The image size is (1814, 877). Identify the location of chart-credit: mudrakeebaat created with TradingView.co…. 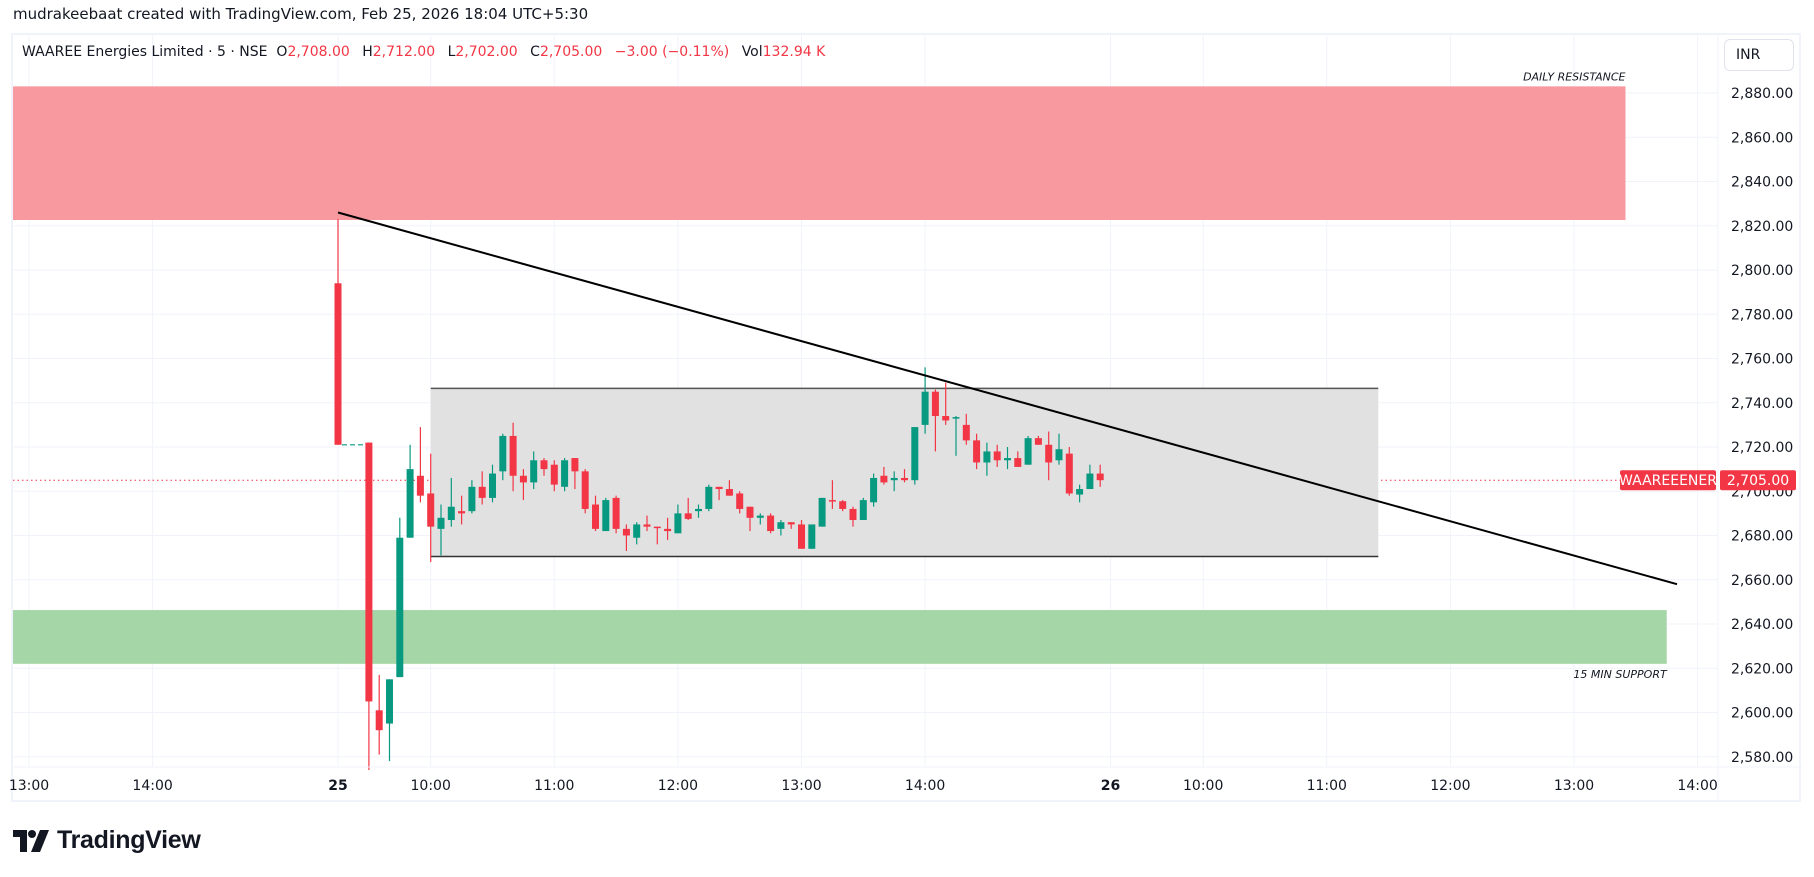
(301, 14).